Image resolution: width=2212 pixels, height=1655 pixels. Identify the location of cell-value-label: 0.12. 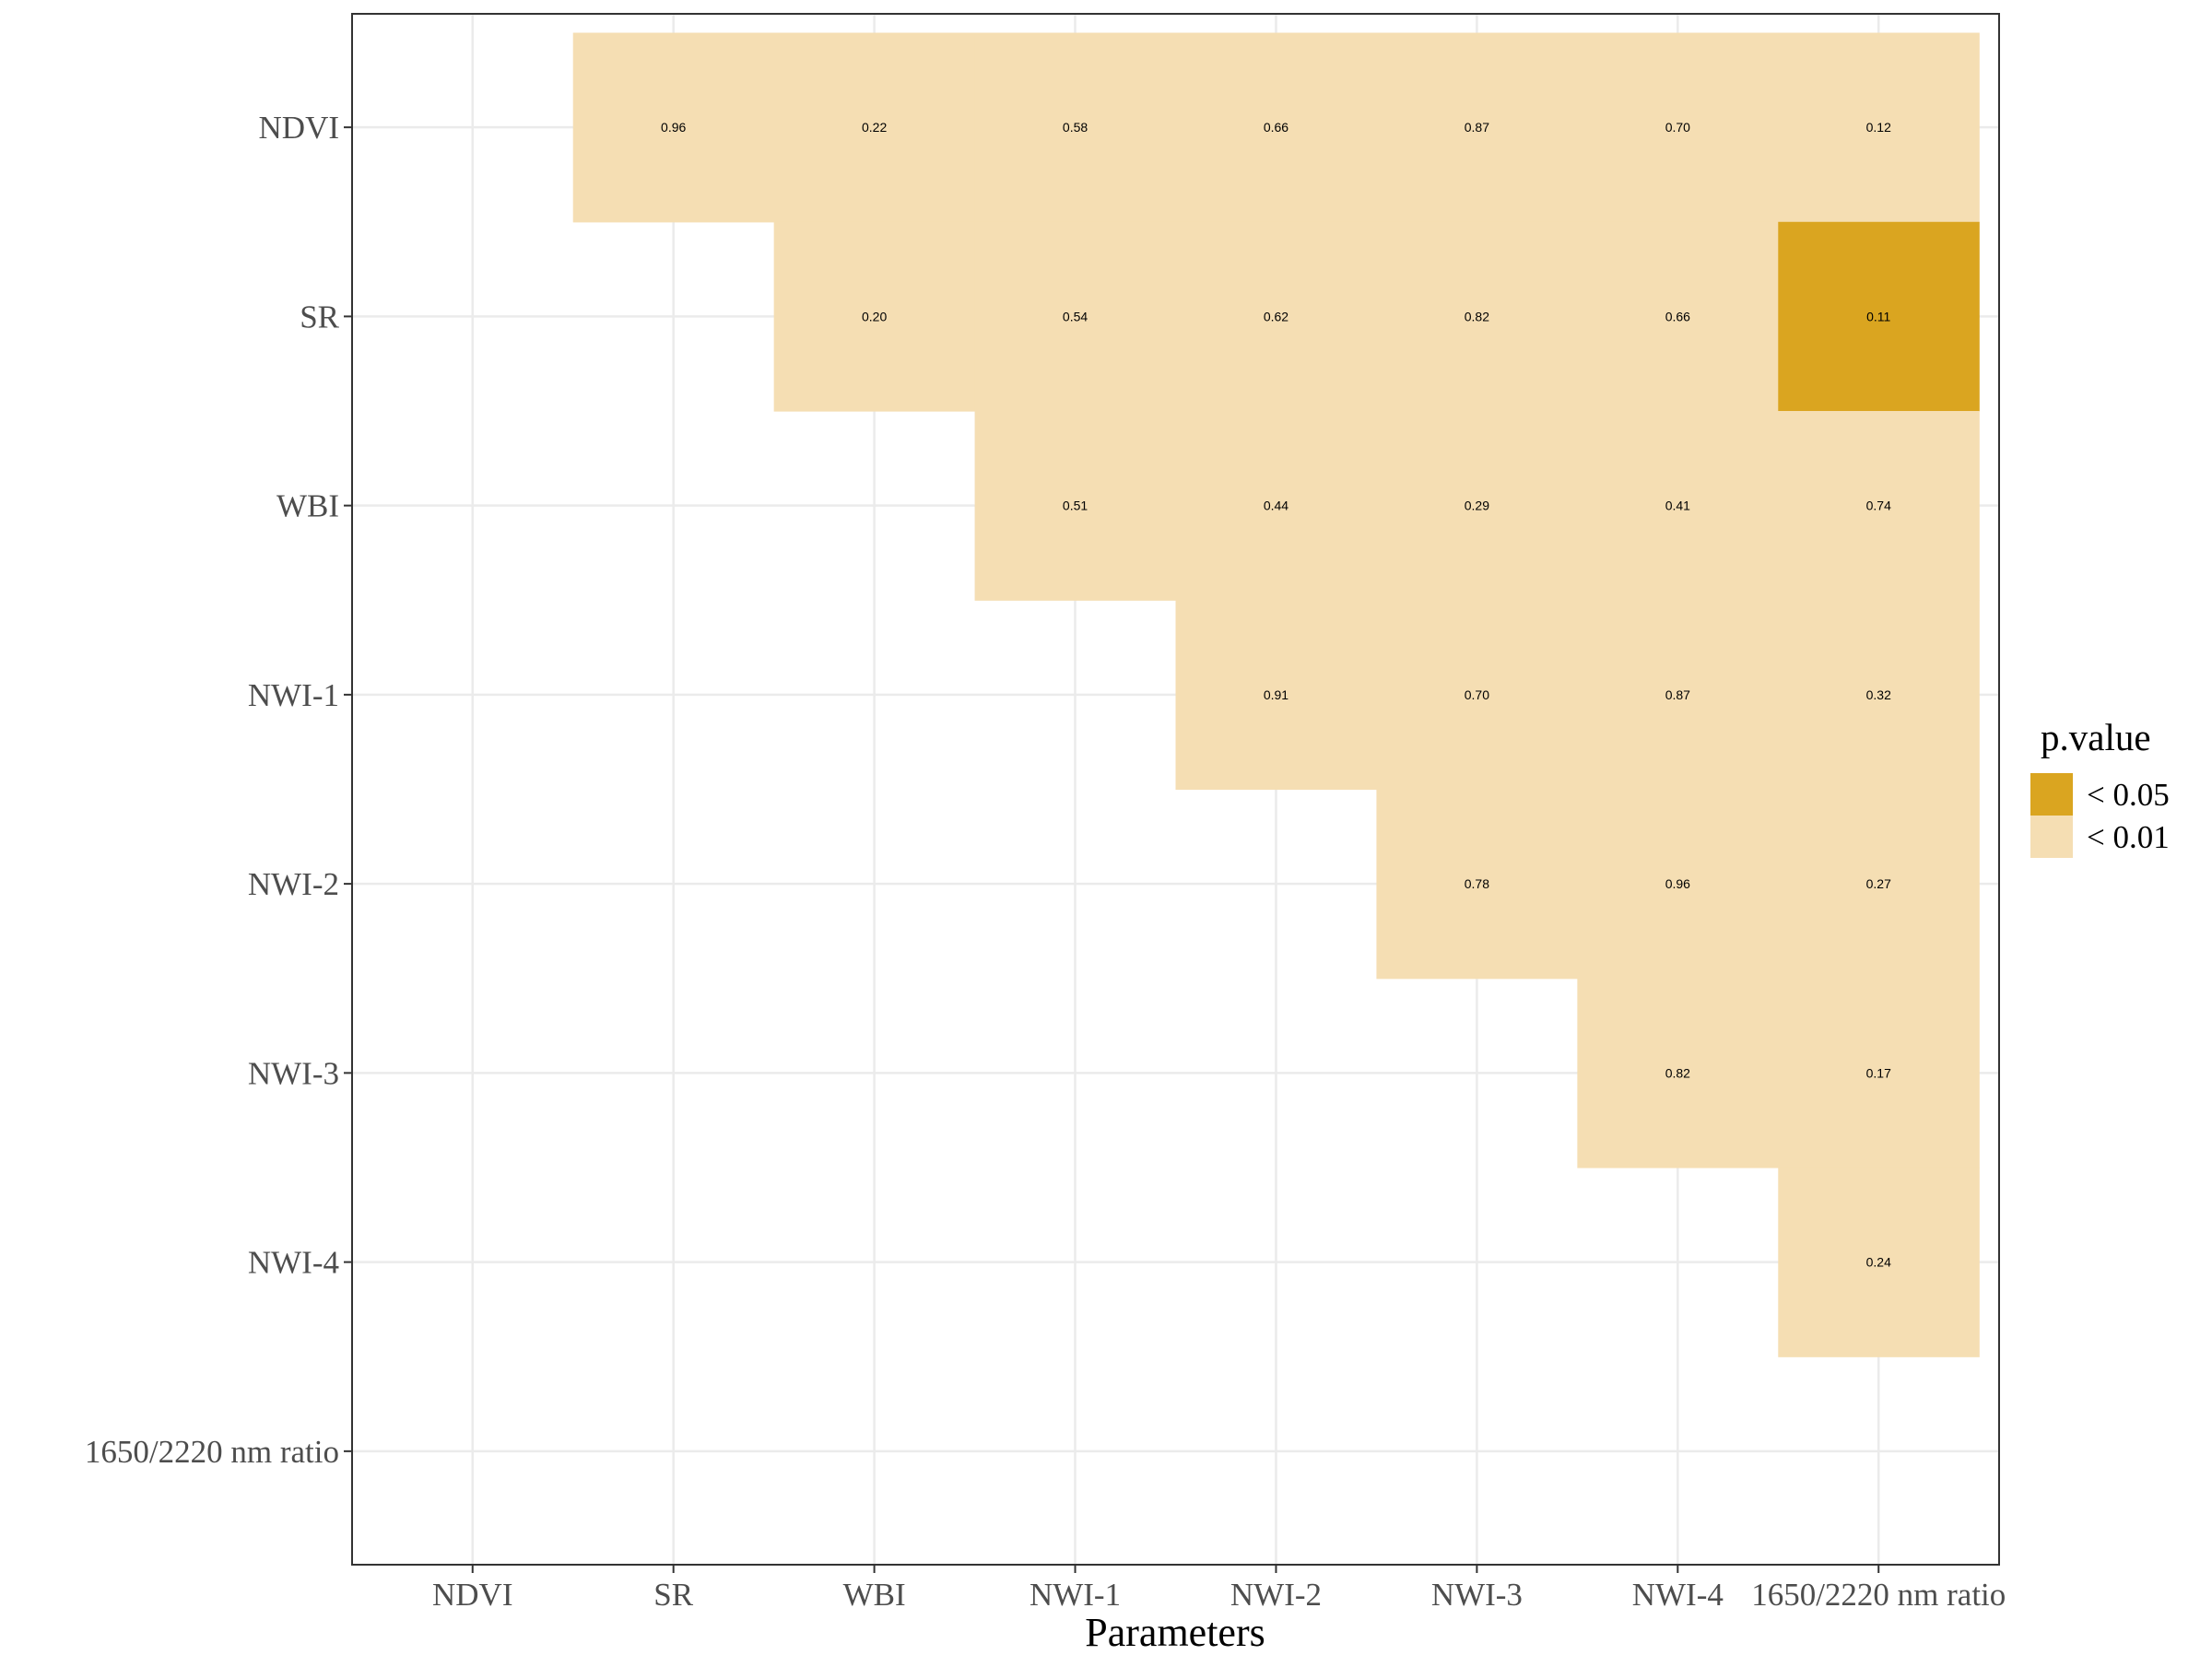
(1878, 127).